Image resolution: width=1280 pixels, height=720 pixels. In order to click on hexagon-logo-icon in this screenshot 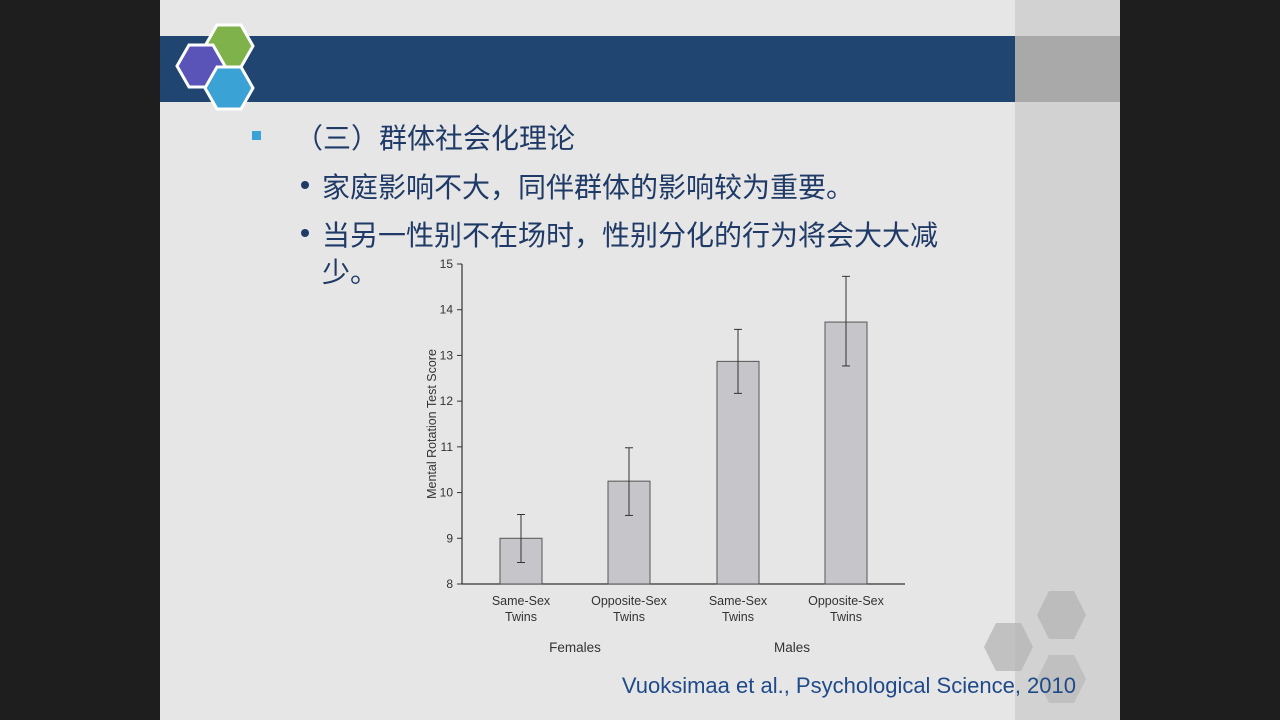, I will do `click(215, 67)`.